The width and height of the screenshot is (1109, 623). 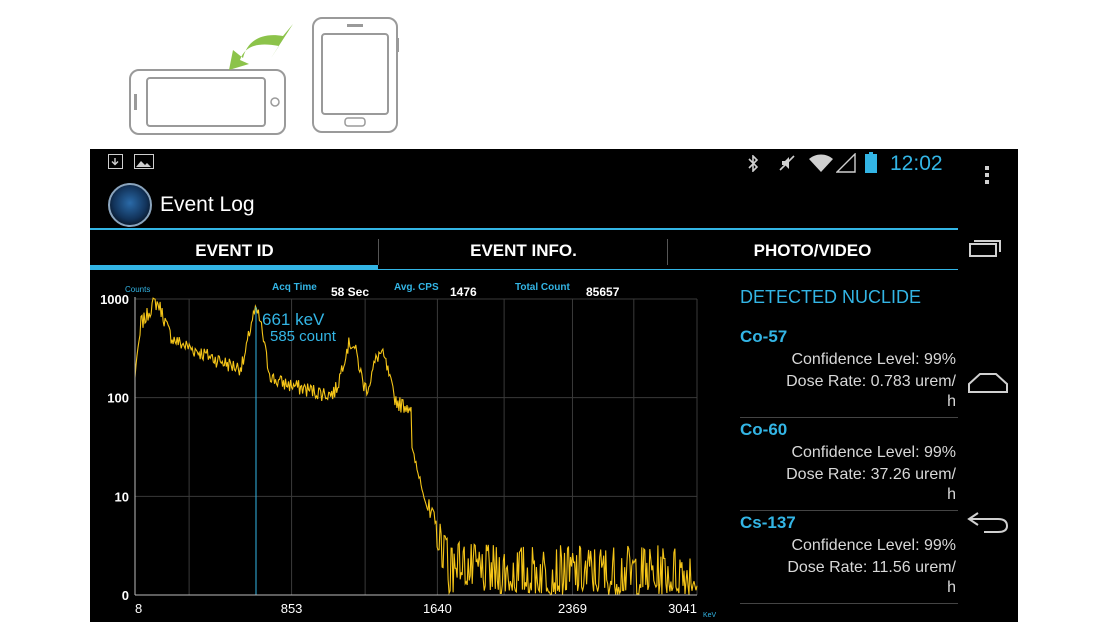 What do you see at coordinates (668, 269) in the screenshot?
I see `tab-underline` at bounding box center [668, 269].